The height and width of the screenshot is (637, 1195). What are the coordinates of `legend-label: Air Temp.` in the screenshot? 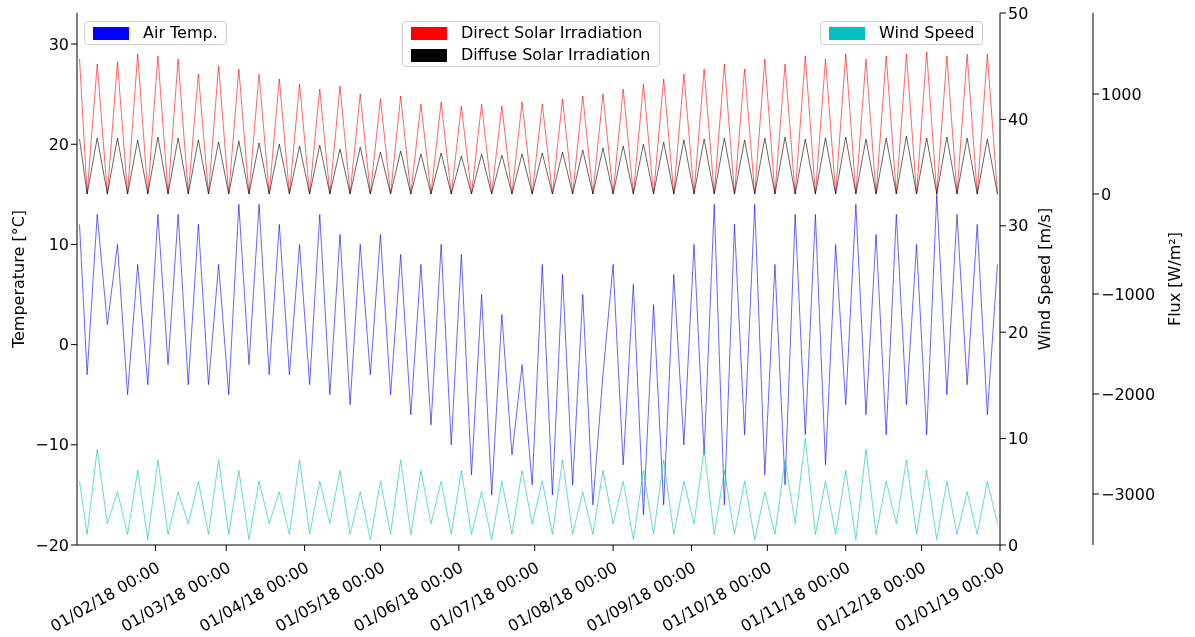 It's located at (180, 33).